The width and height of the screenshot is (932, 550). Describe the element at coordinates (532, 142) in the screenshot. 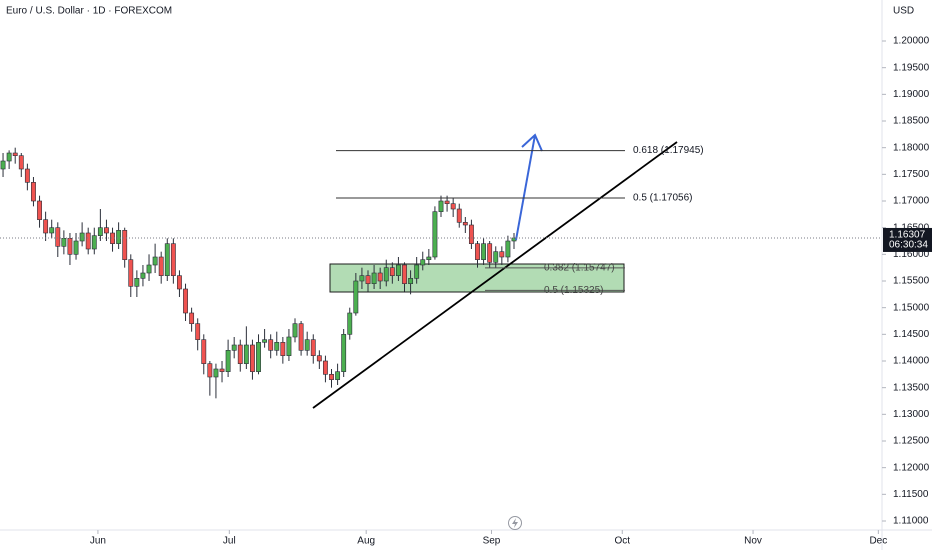

I see `arrow-head` at that location.